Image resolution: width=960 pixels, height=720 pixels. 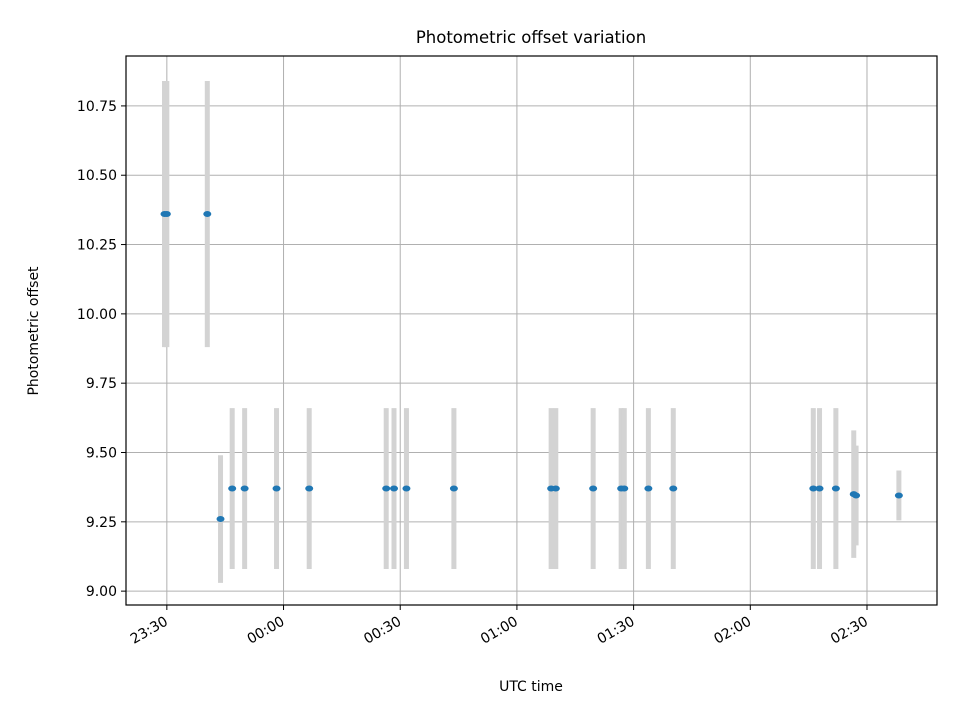 I want to click on x-tick-label: 02:00, so click(x=732, y=631).